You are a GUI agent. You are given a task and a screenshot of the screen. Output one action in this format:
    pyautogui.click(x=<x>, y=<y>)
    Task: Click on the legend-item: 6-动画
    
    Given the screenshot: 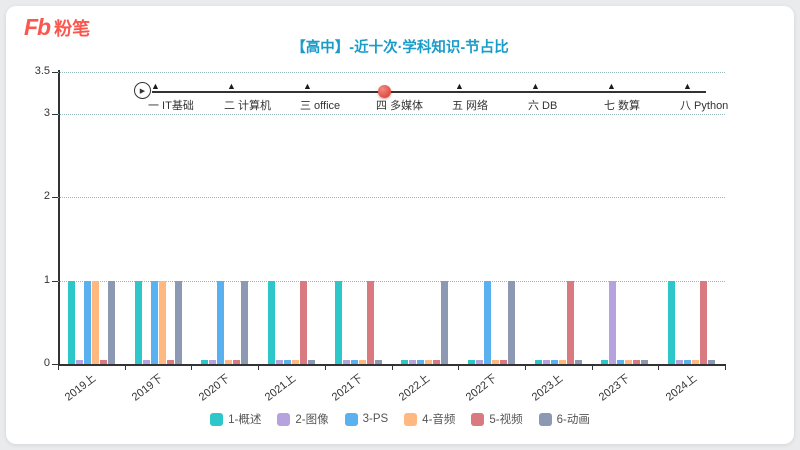 What is the action you would take?
    pyautogui.click(x=564, y=419)
    